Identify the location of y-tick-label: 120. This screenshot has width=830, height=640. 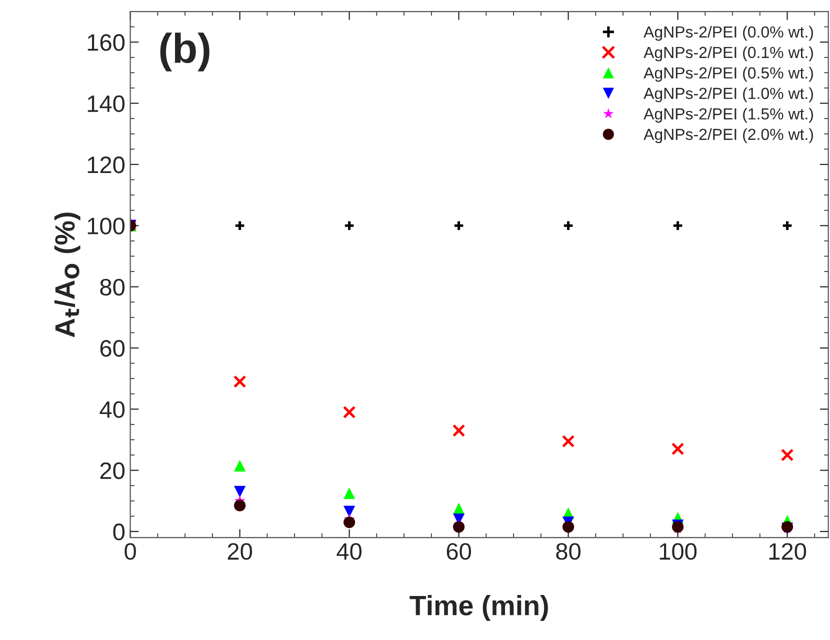
(106, 165).